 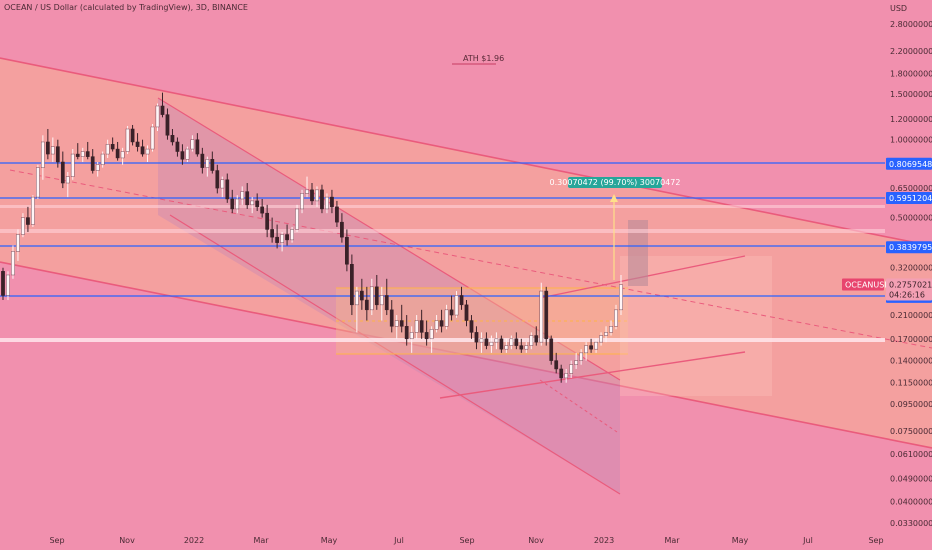 I want to click on price-label: 0.80695484, so click(x=910, y=164).